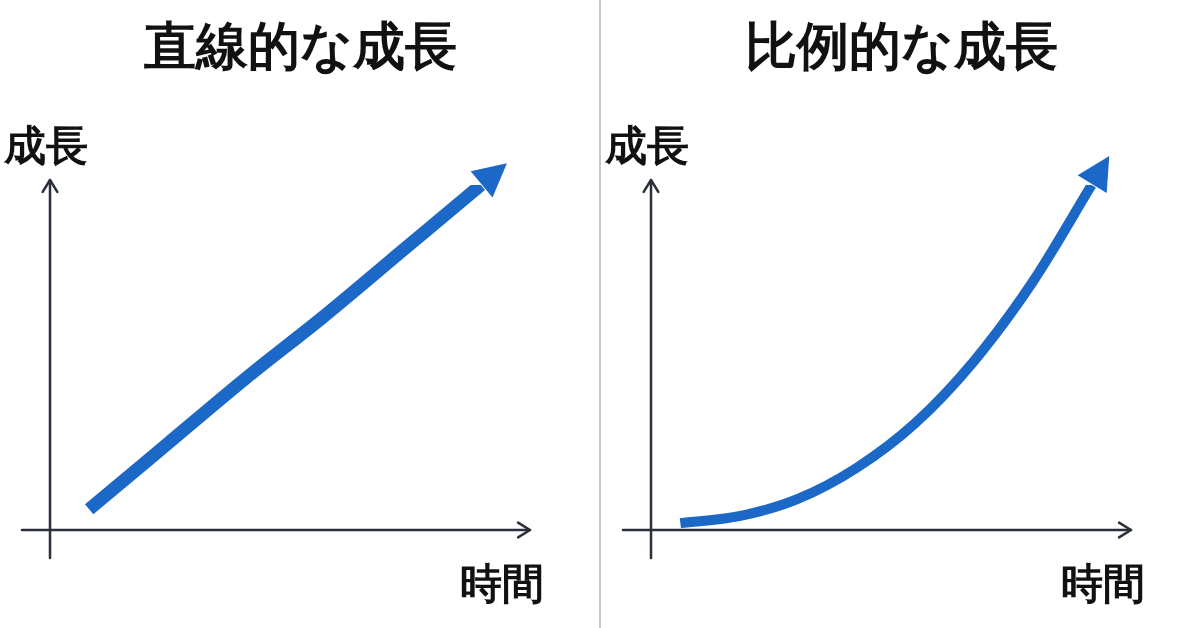  Describe the element at coordinates (300, 46) in the screenshot. I see `chart-title: 直線的な成長` at that location.